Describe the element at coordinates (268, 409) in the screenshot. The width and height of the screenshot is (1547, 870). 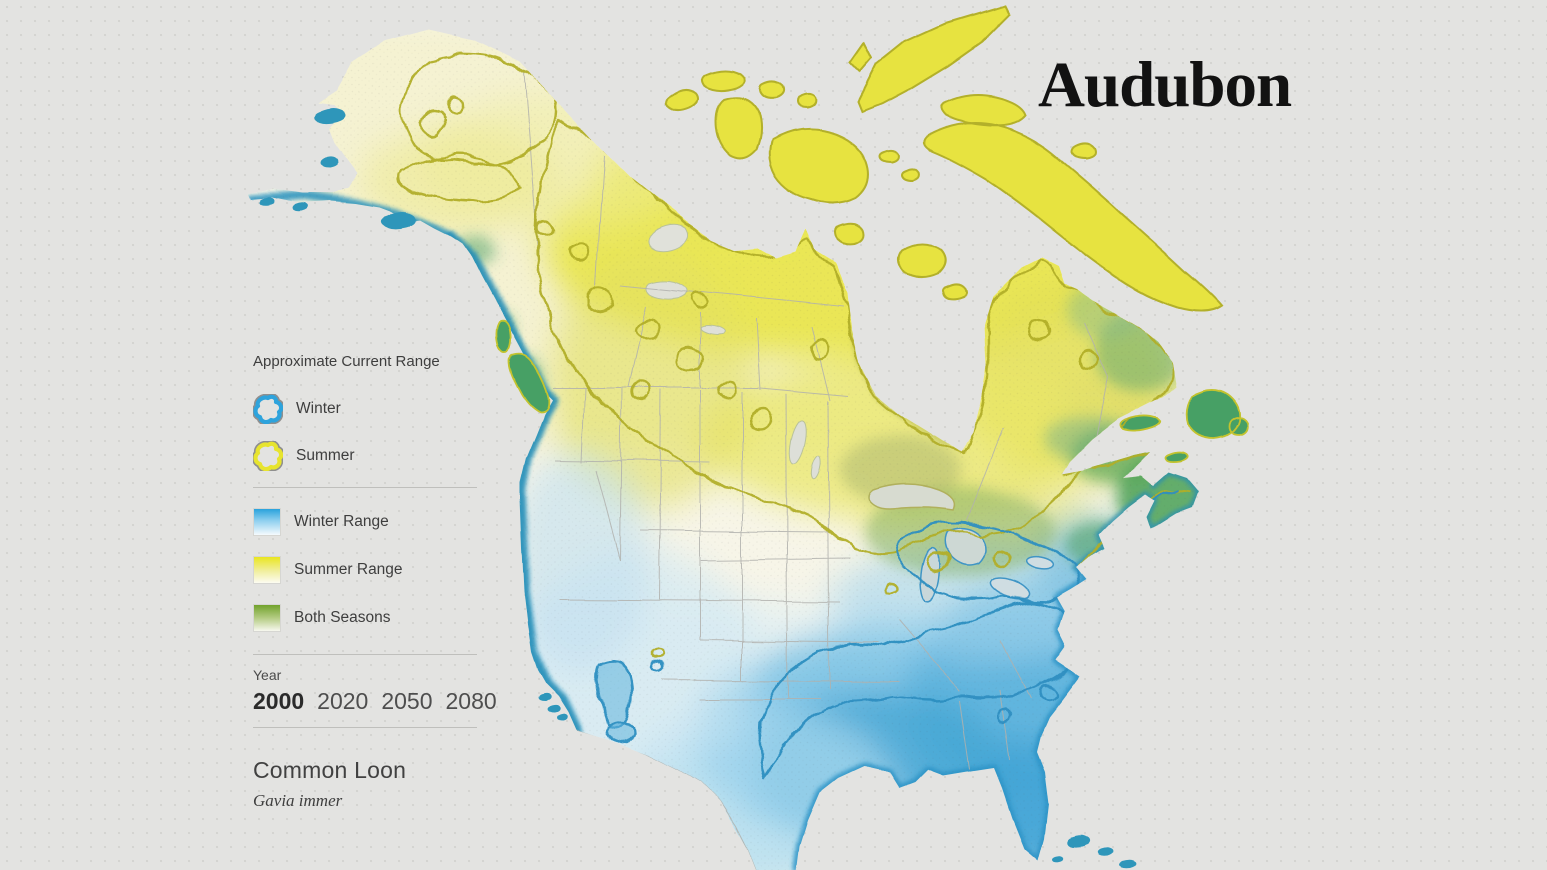
I see `winter-outline-icon` at that location.